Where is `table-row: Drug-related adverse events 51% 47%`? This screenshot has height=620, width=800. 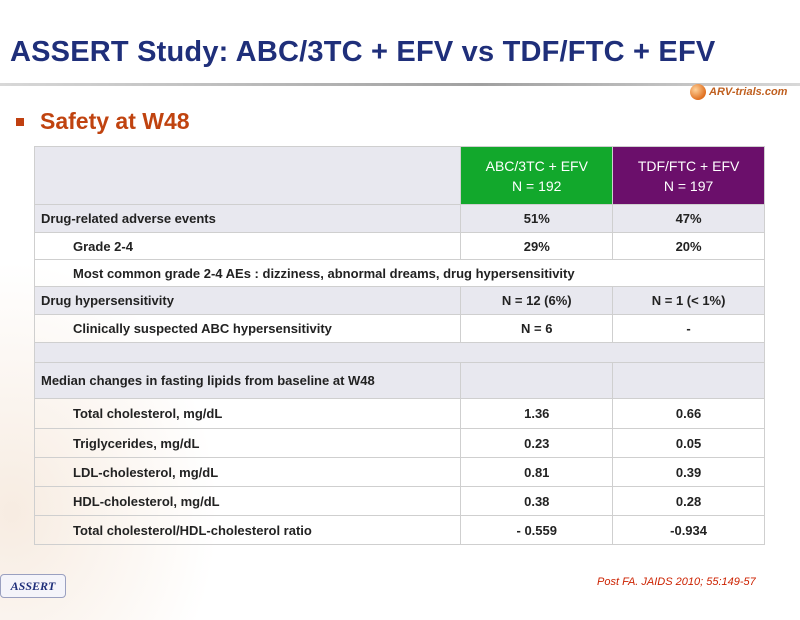
table-row: Drug-related adverse events 51% 47% is located at coordinates (399, 218).